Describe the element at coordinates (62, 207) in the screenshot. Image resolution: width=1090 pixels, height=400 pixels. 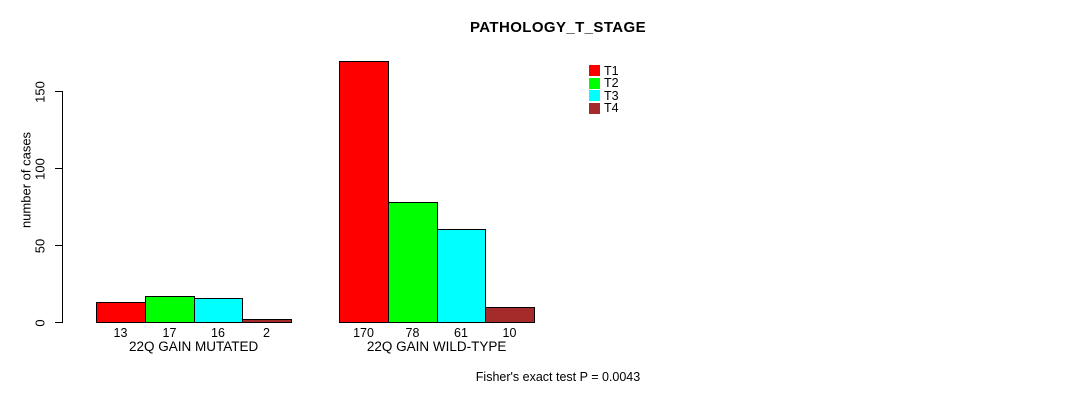
I see `y-axis-line` at that location.